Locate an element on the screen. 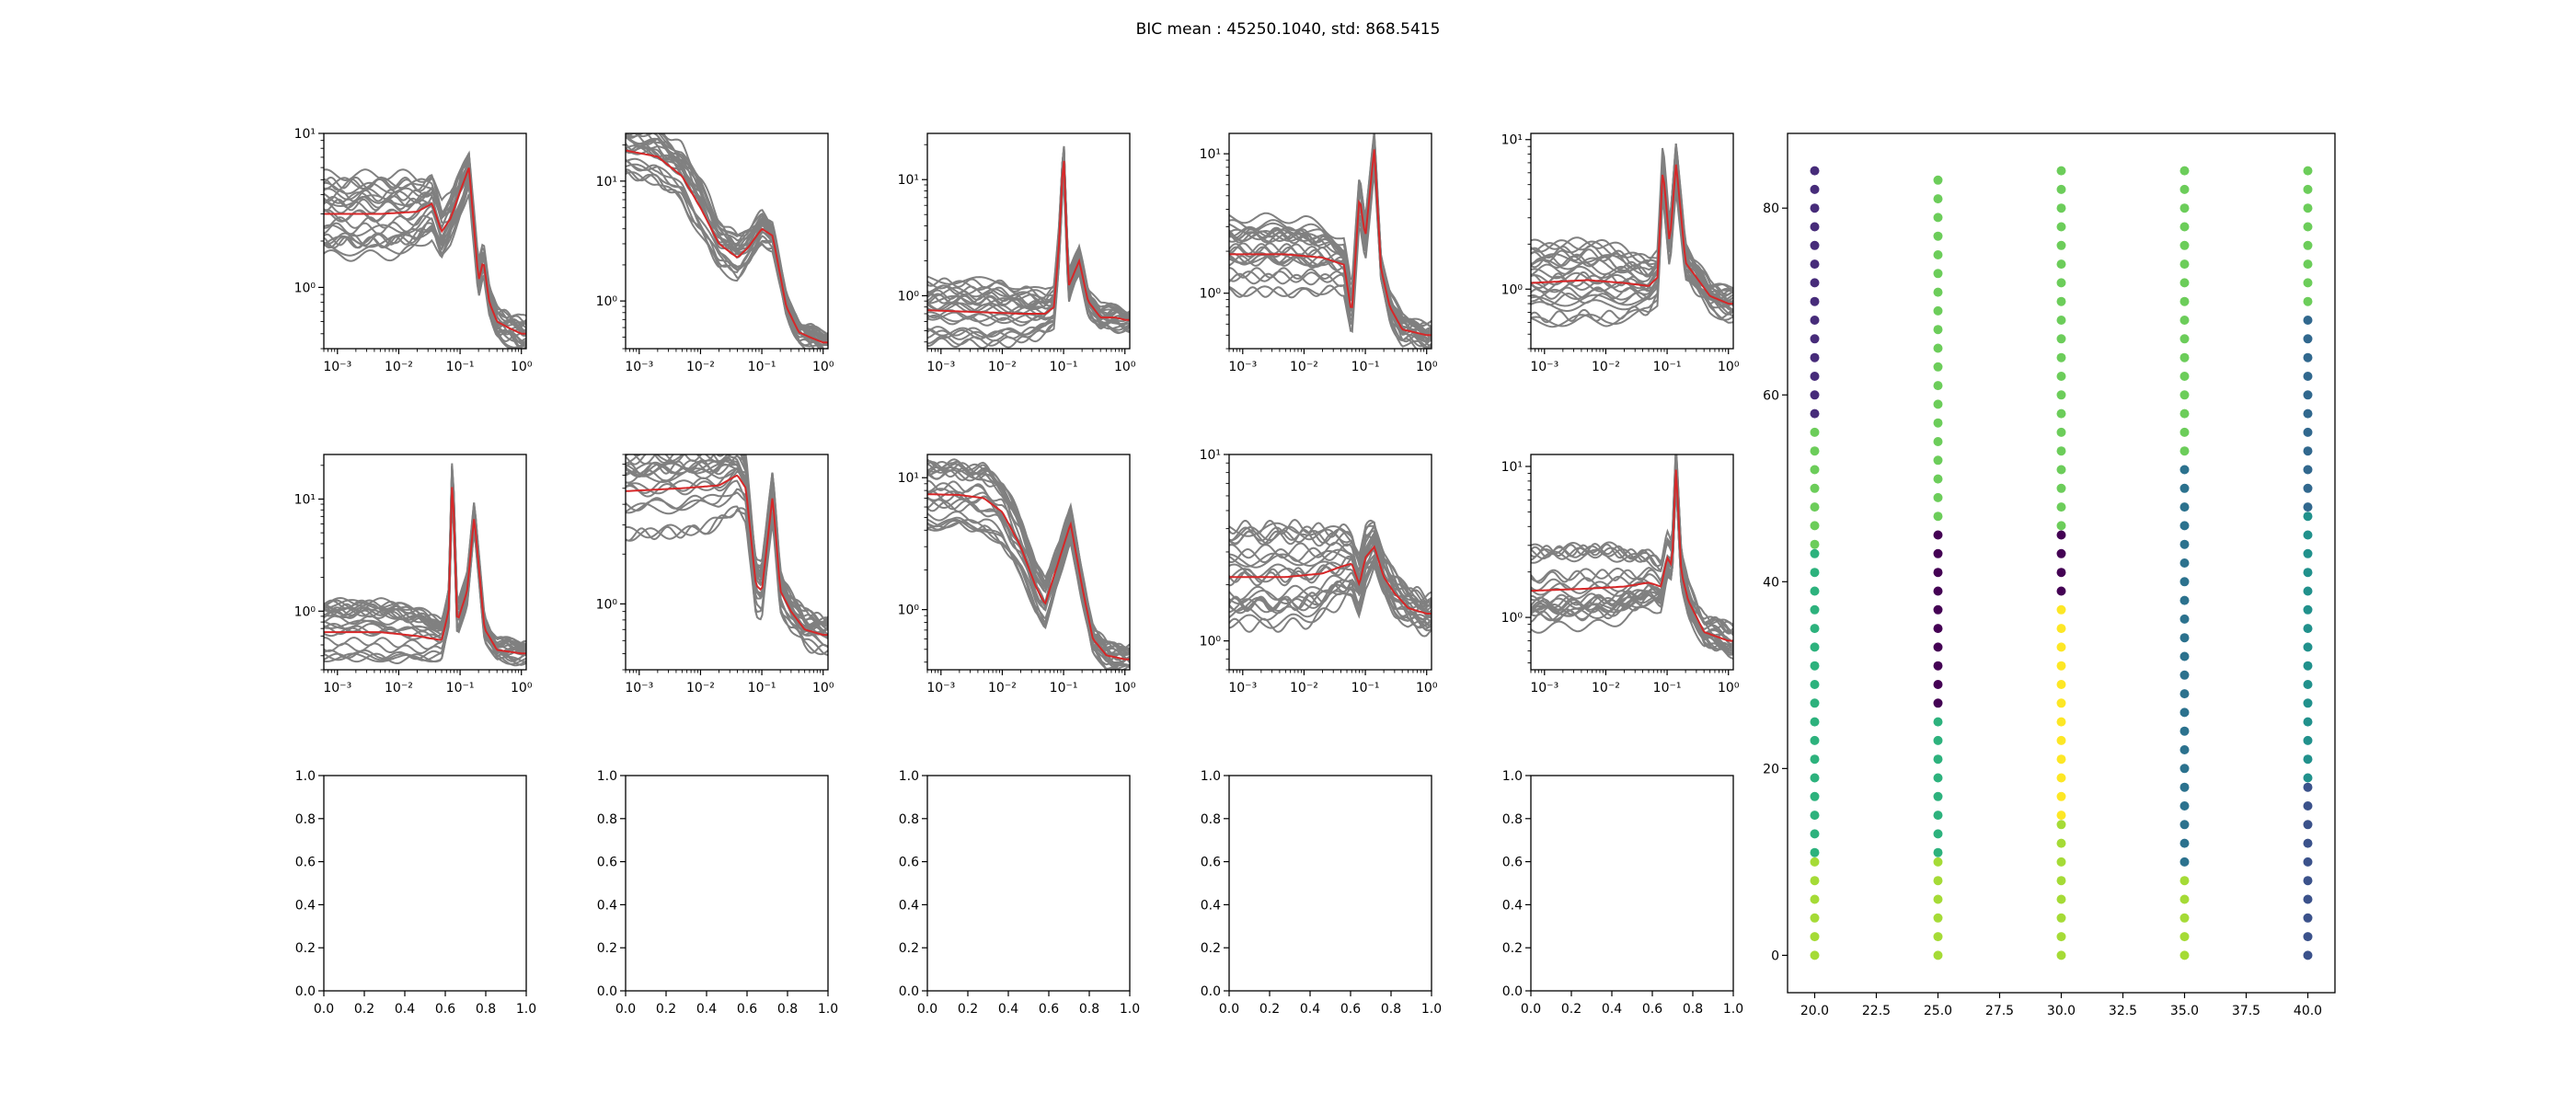 The image size is (2576, 1104). x-tick-label: 1.0 is located at coordinates (828, 1009).